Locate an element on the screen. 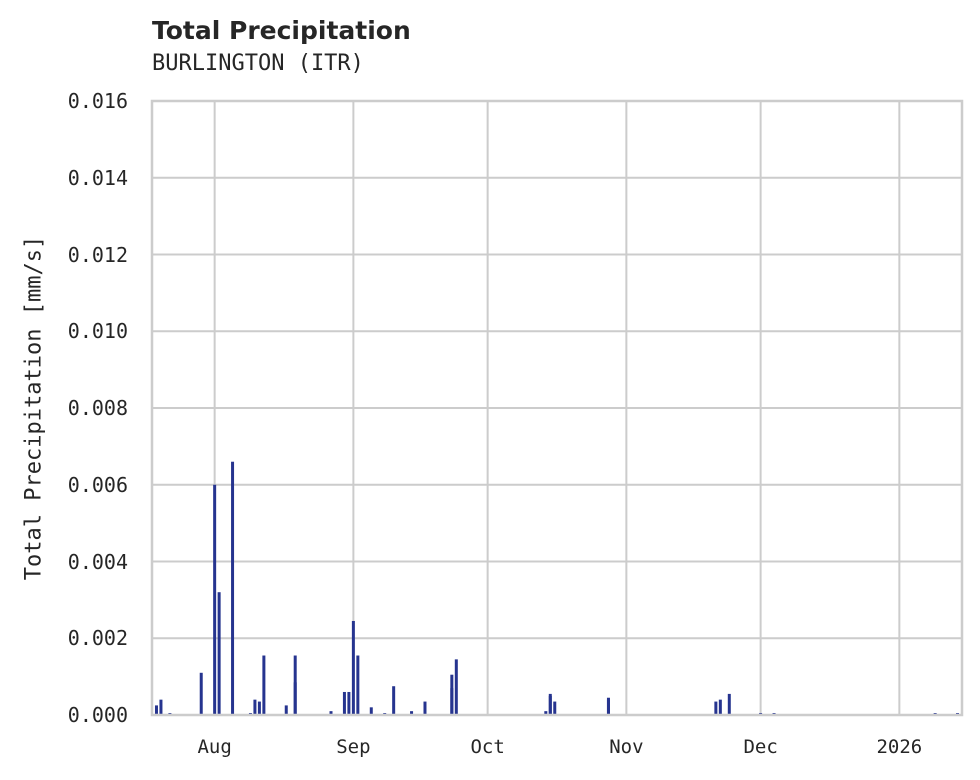 The image size is (980, 780). x-tick-label: Aug is located at coordinates (214, 747).